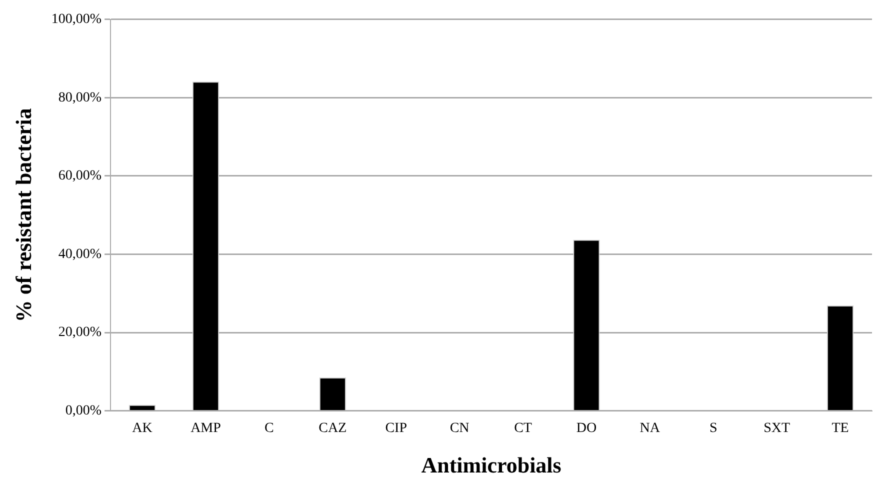  What do you see at coordinates (80, 176) in the screenshot?
I see `y-tick-label: 60,00%` at bounding box center [80, 176].